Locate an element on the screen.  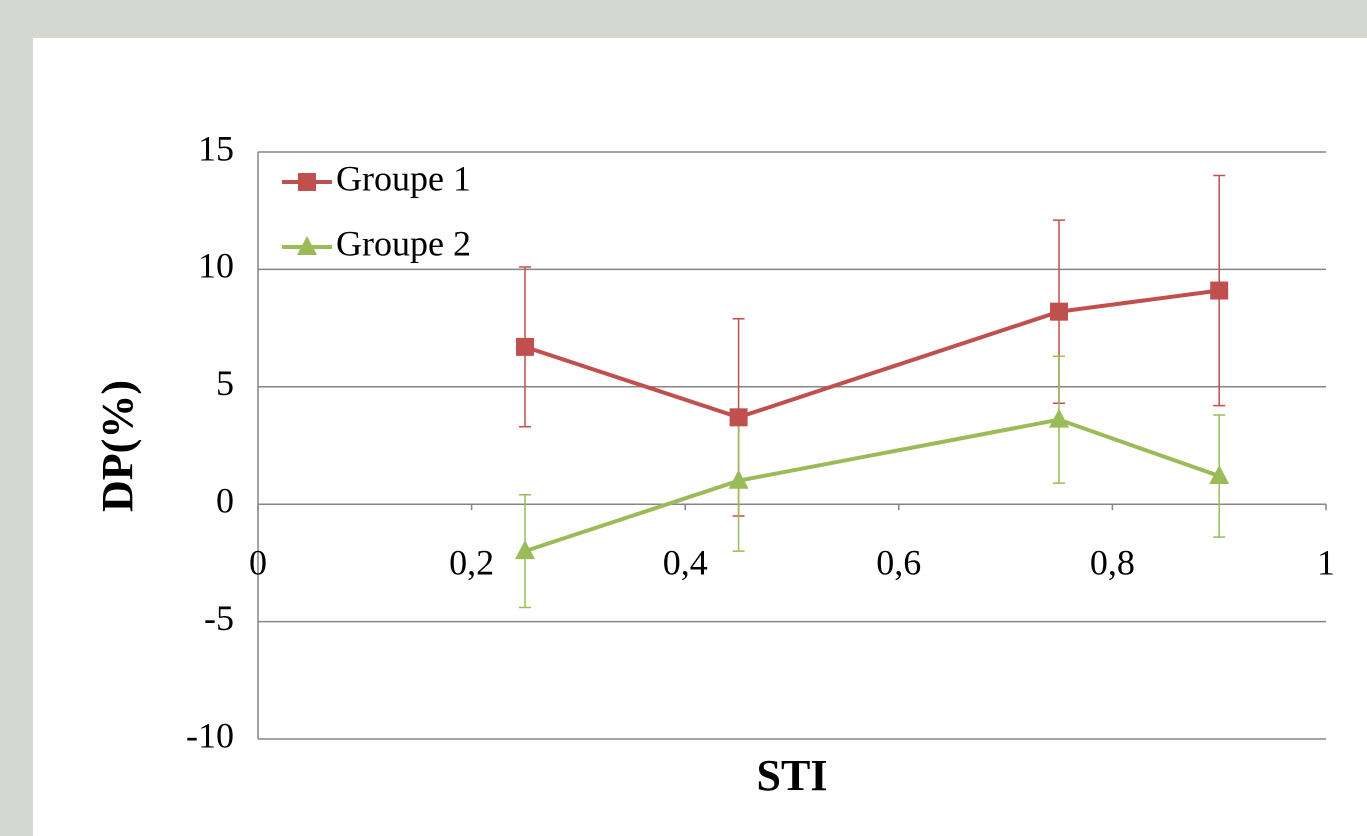
y-tick-label: 10 is located at coordinates (216, 266).